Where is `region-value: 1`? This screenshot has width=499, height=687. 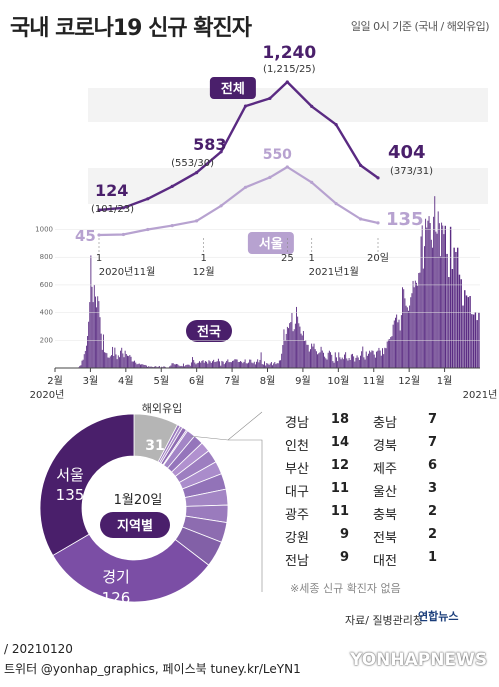 region-value: 1 is located at coordinates (432, 557).